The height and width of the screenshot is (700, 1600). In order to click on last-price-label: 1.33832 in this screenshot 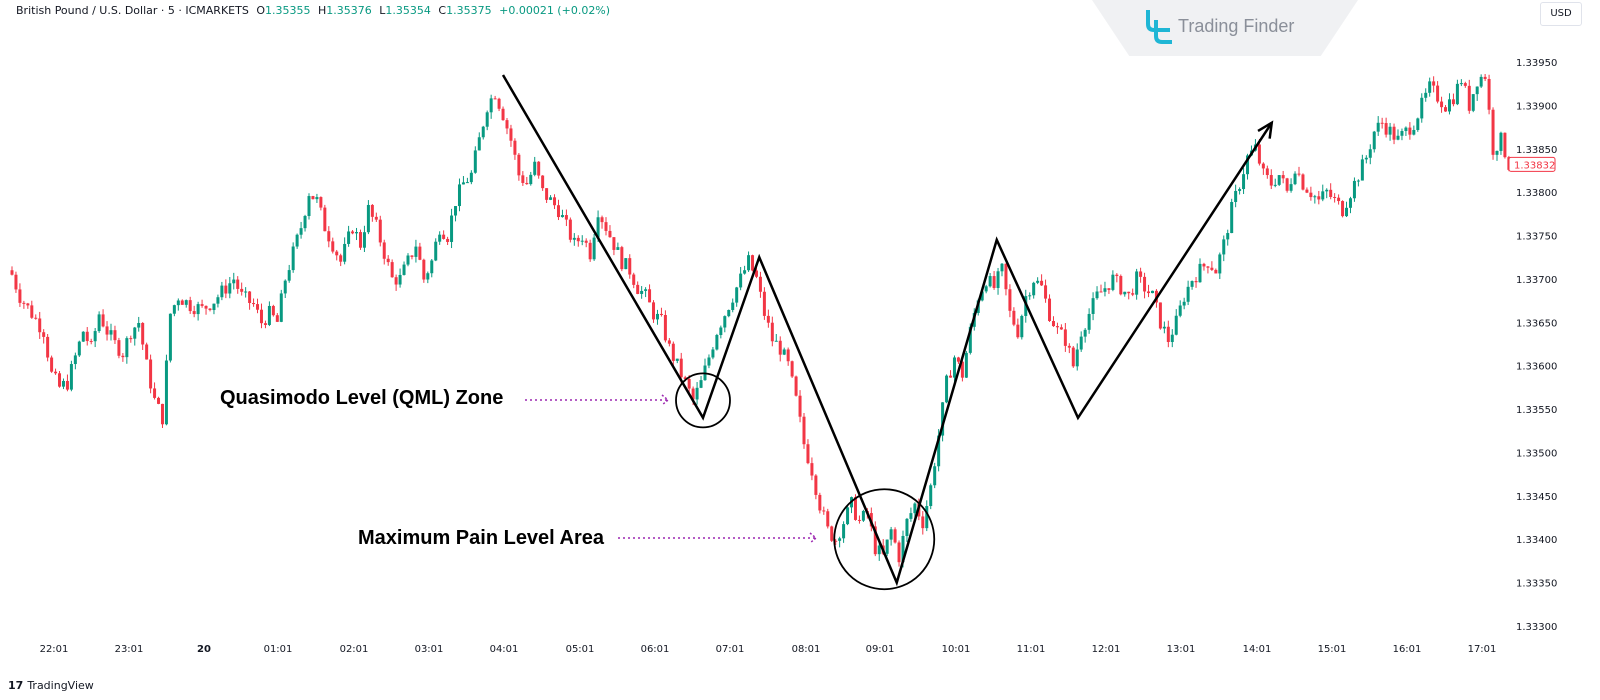, I will do `click(1534, 165)`.